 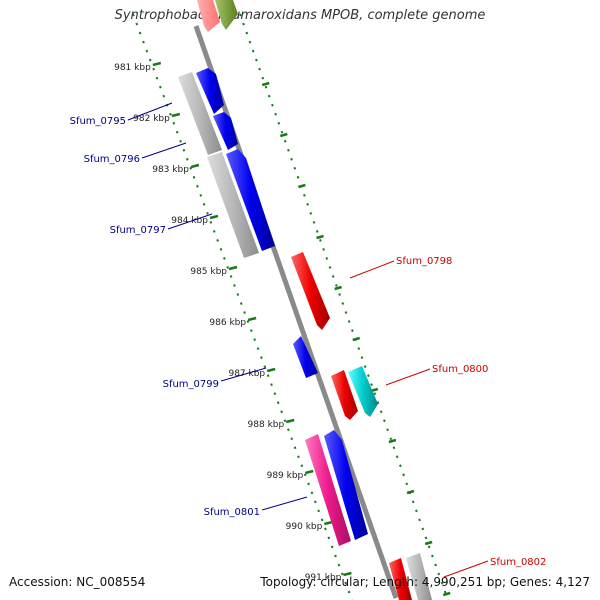 I want to click on ruler-tick-label: 984 kbp, so click(x=189, y=221).